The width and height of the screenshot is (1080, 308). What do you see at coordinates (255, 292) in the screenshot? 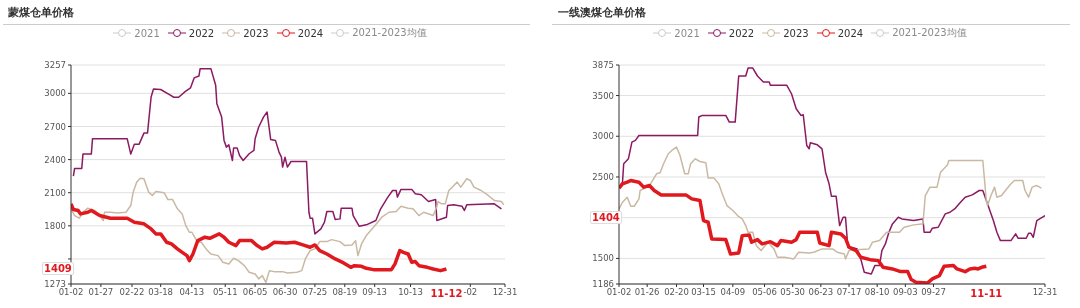
I see `x-tick-label: 06-05` at bounding box center [255, 292].